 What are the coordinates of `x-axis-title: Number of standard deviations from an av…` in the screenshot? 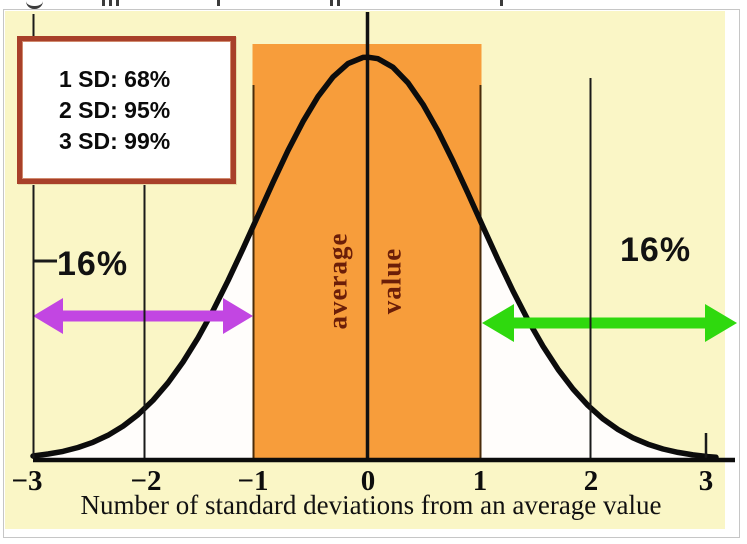 It's located at (371, 505).